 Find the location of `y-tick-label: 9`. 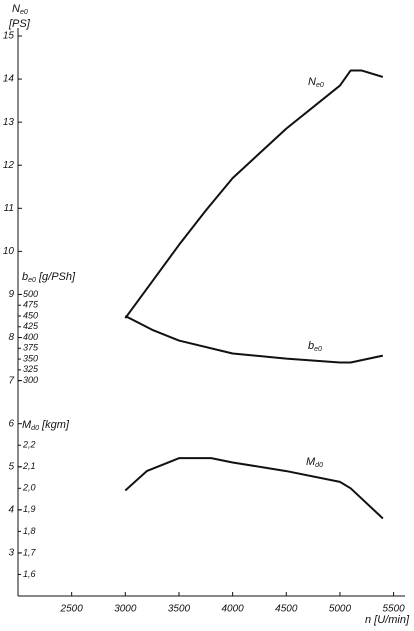

y-tick-label: 9 is located at coordinates (11, 294).